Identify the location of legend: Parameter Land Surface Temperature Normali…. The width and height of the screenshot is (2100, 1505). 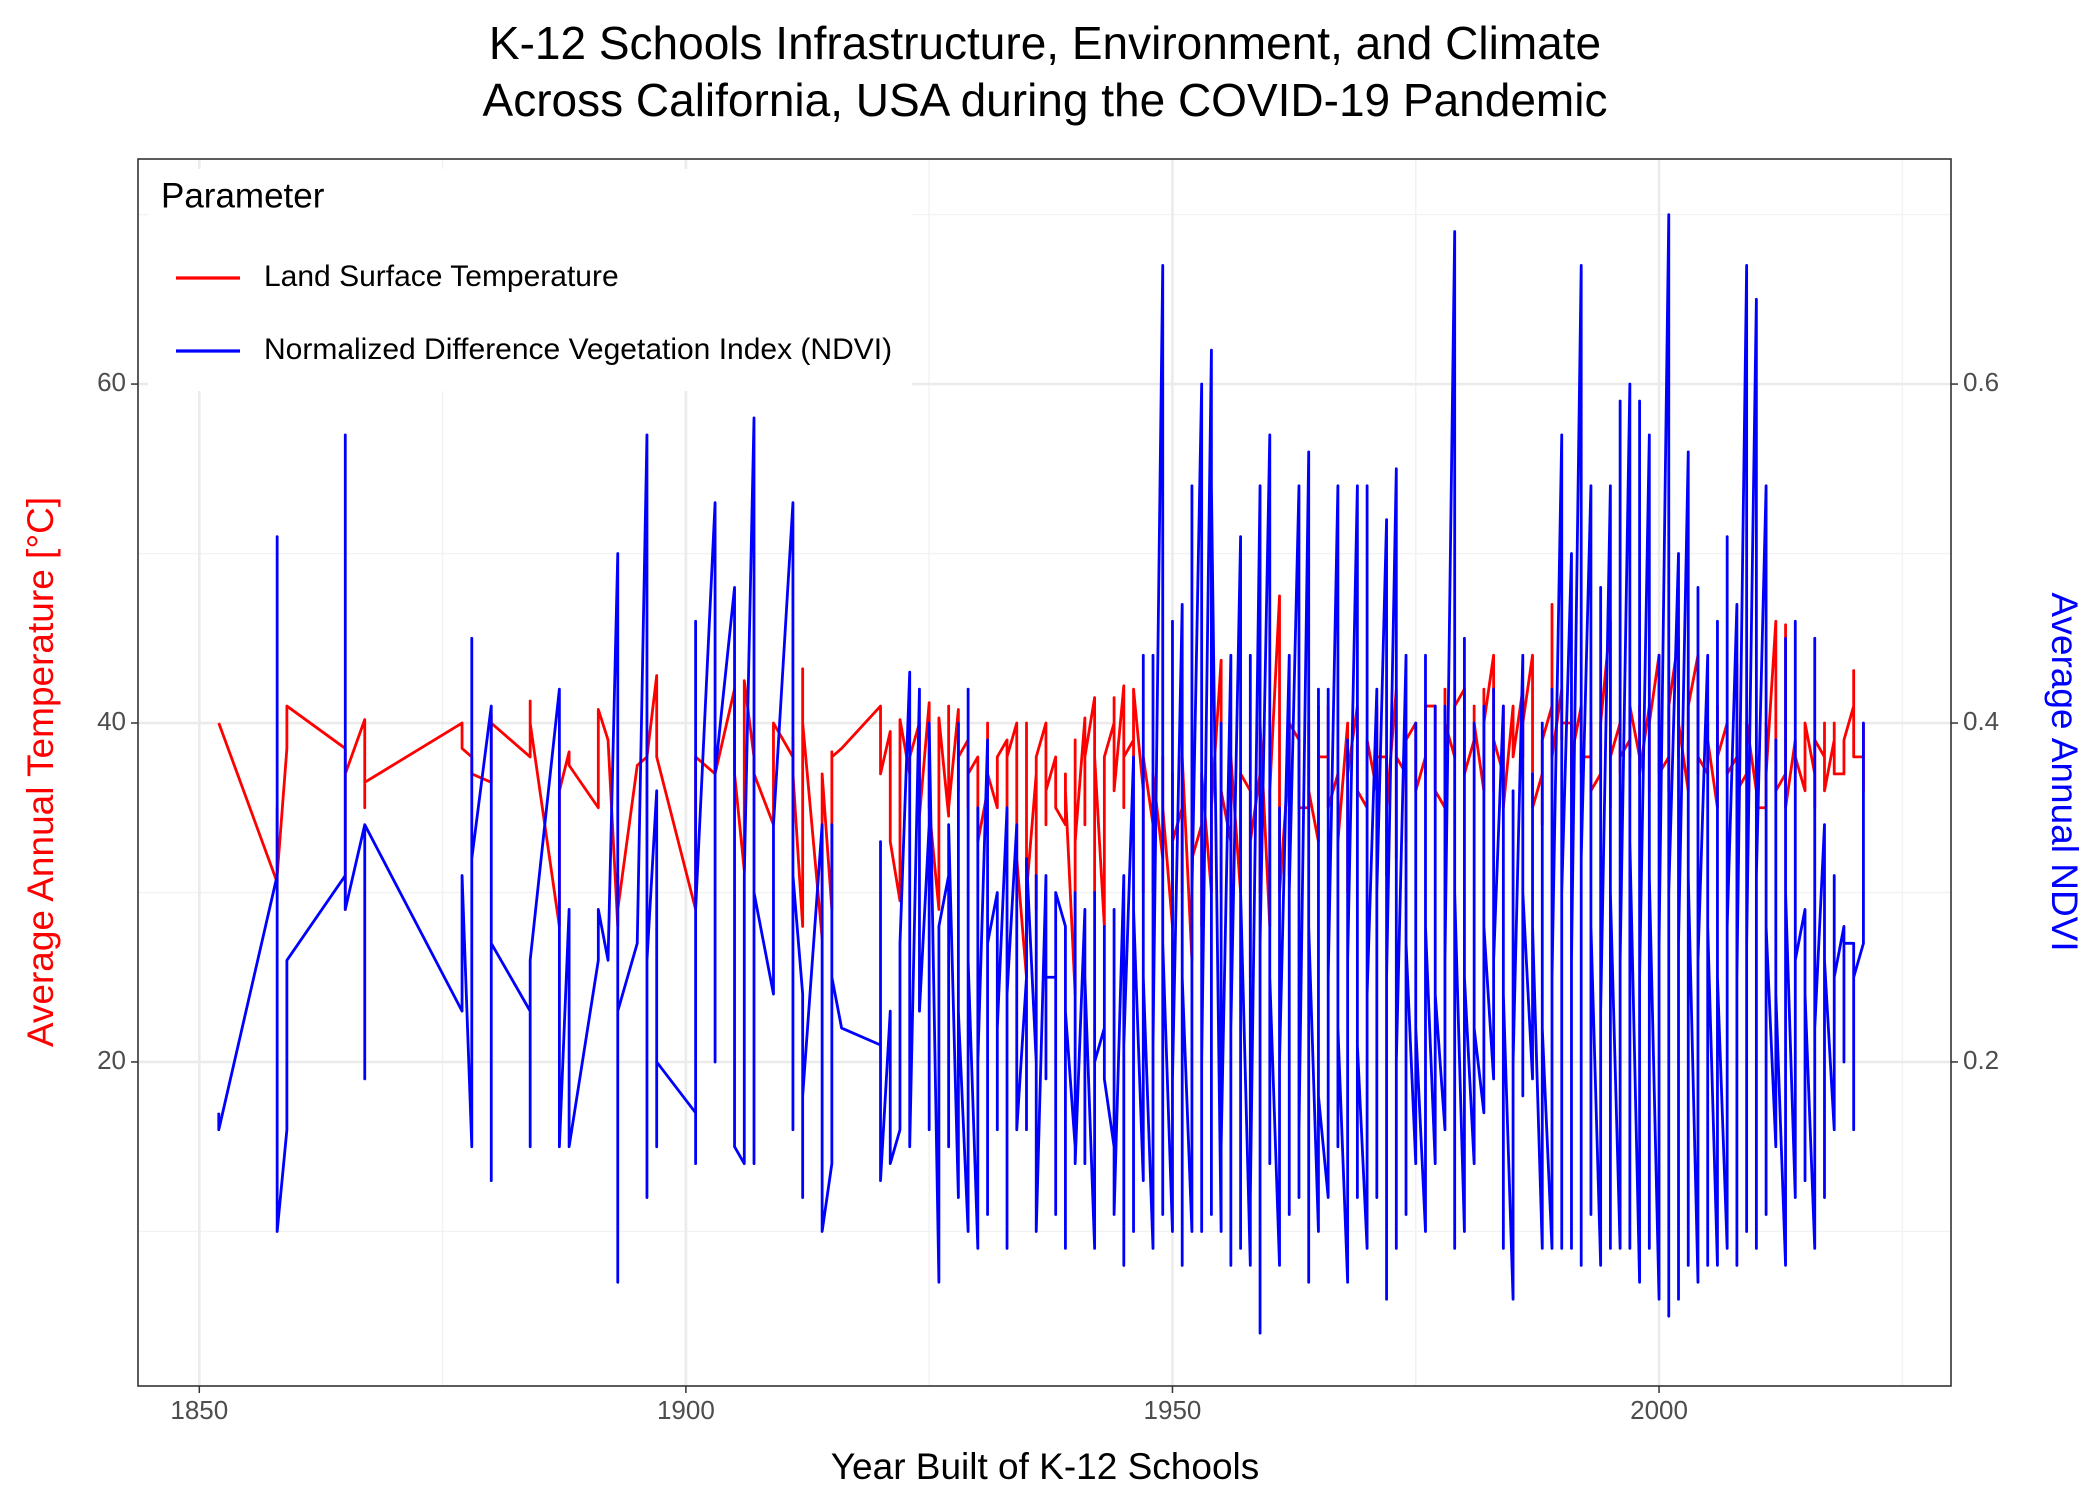
(530, 280).